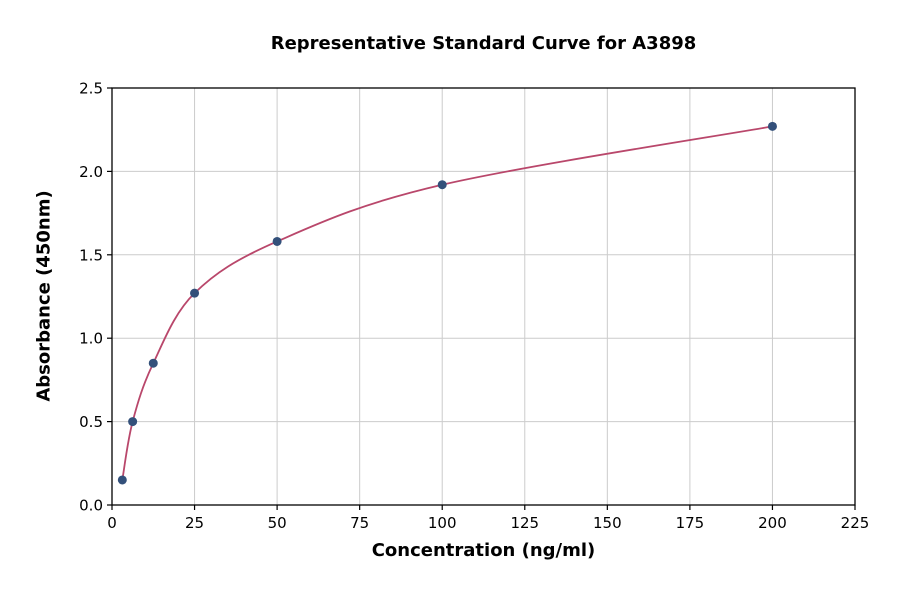 Image resolution: width=900 pixels, height=594 pixels. I want to click on y-axis-ticks: 0.0 0.5 1.0 1.5 2.0 2.5, so click(95, 297).